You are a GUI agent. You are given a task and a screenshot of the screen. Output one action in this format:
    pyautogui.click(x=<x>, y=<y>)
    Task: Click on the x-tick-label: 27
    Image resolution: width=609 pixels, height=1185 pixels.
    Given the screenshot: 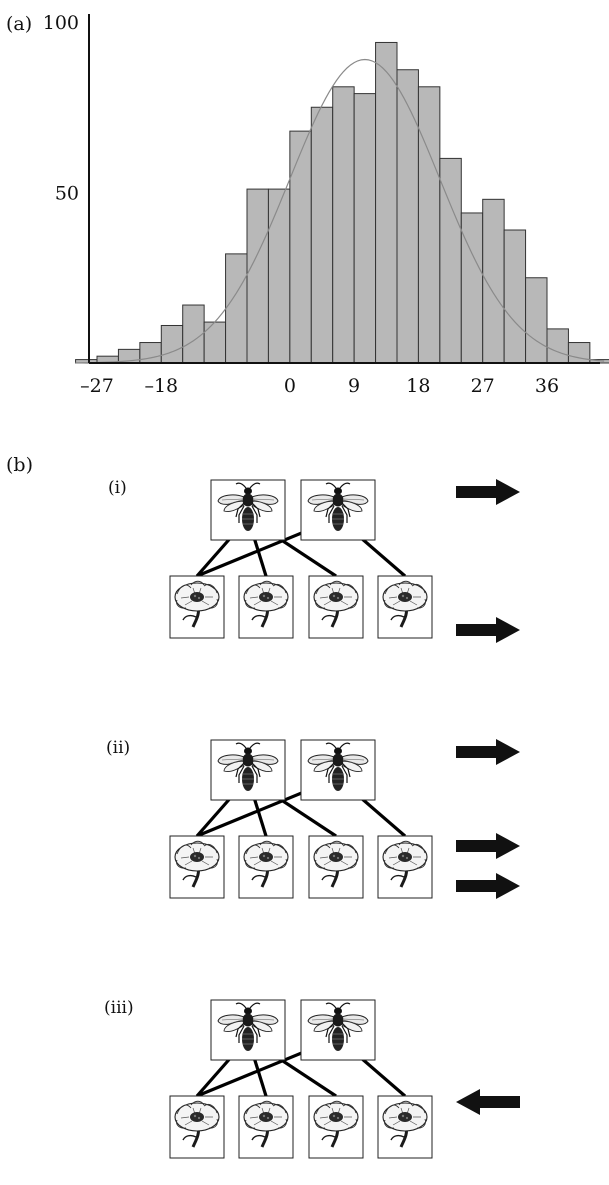 What is the action you would take?
    pyautogui.click(x=483, y=386)
    